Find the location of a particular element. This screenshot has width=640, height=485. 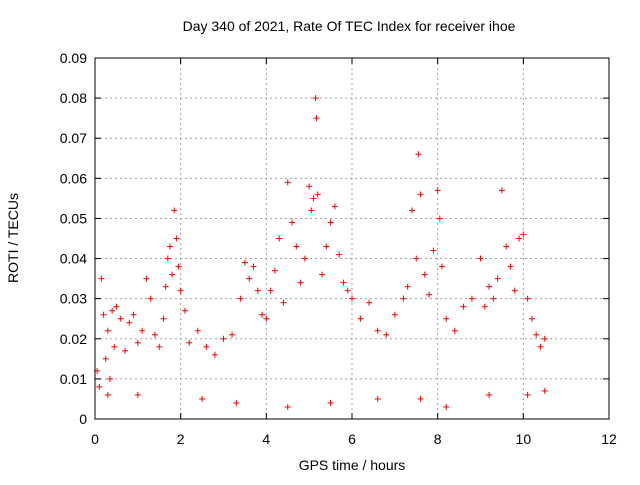

y-tick-label: 0.02 is located at coordinates (73, 339).